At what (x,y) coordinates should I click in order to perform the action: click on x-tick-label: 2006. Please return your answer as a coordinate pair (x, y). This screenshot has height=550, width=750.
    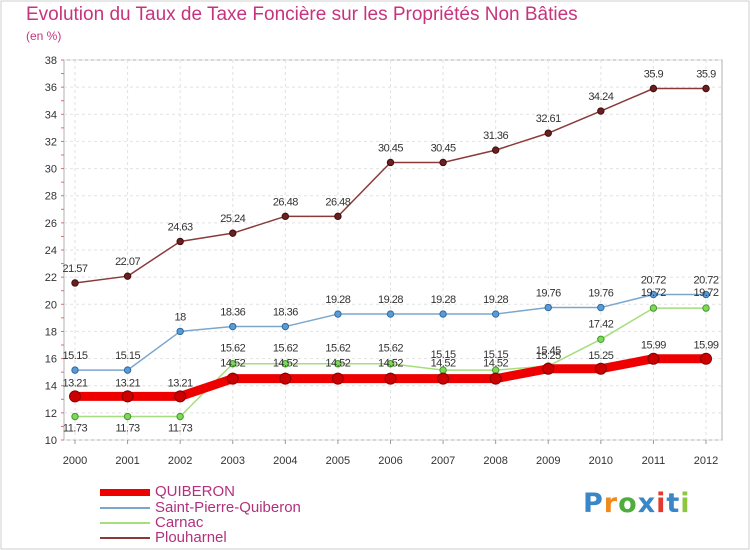
    Looking at the image, I should click on (390, 461).